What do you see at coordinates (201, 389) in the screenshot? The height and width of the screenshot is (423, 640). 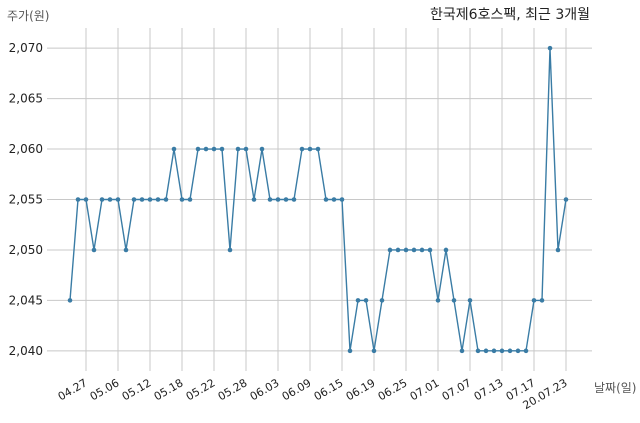 I see `x-tick-label: 05.22` at bounding box center [201, 389].